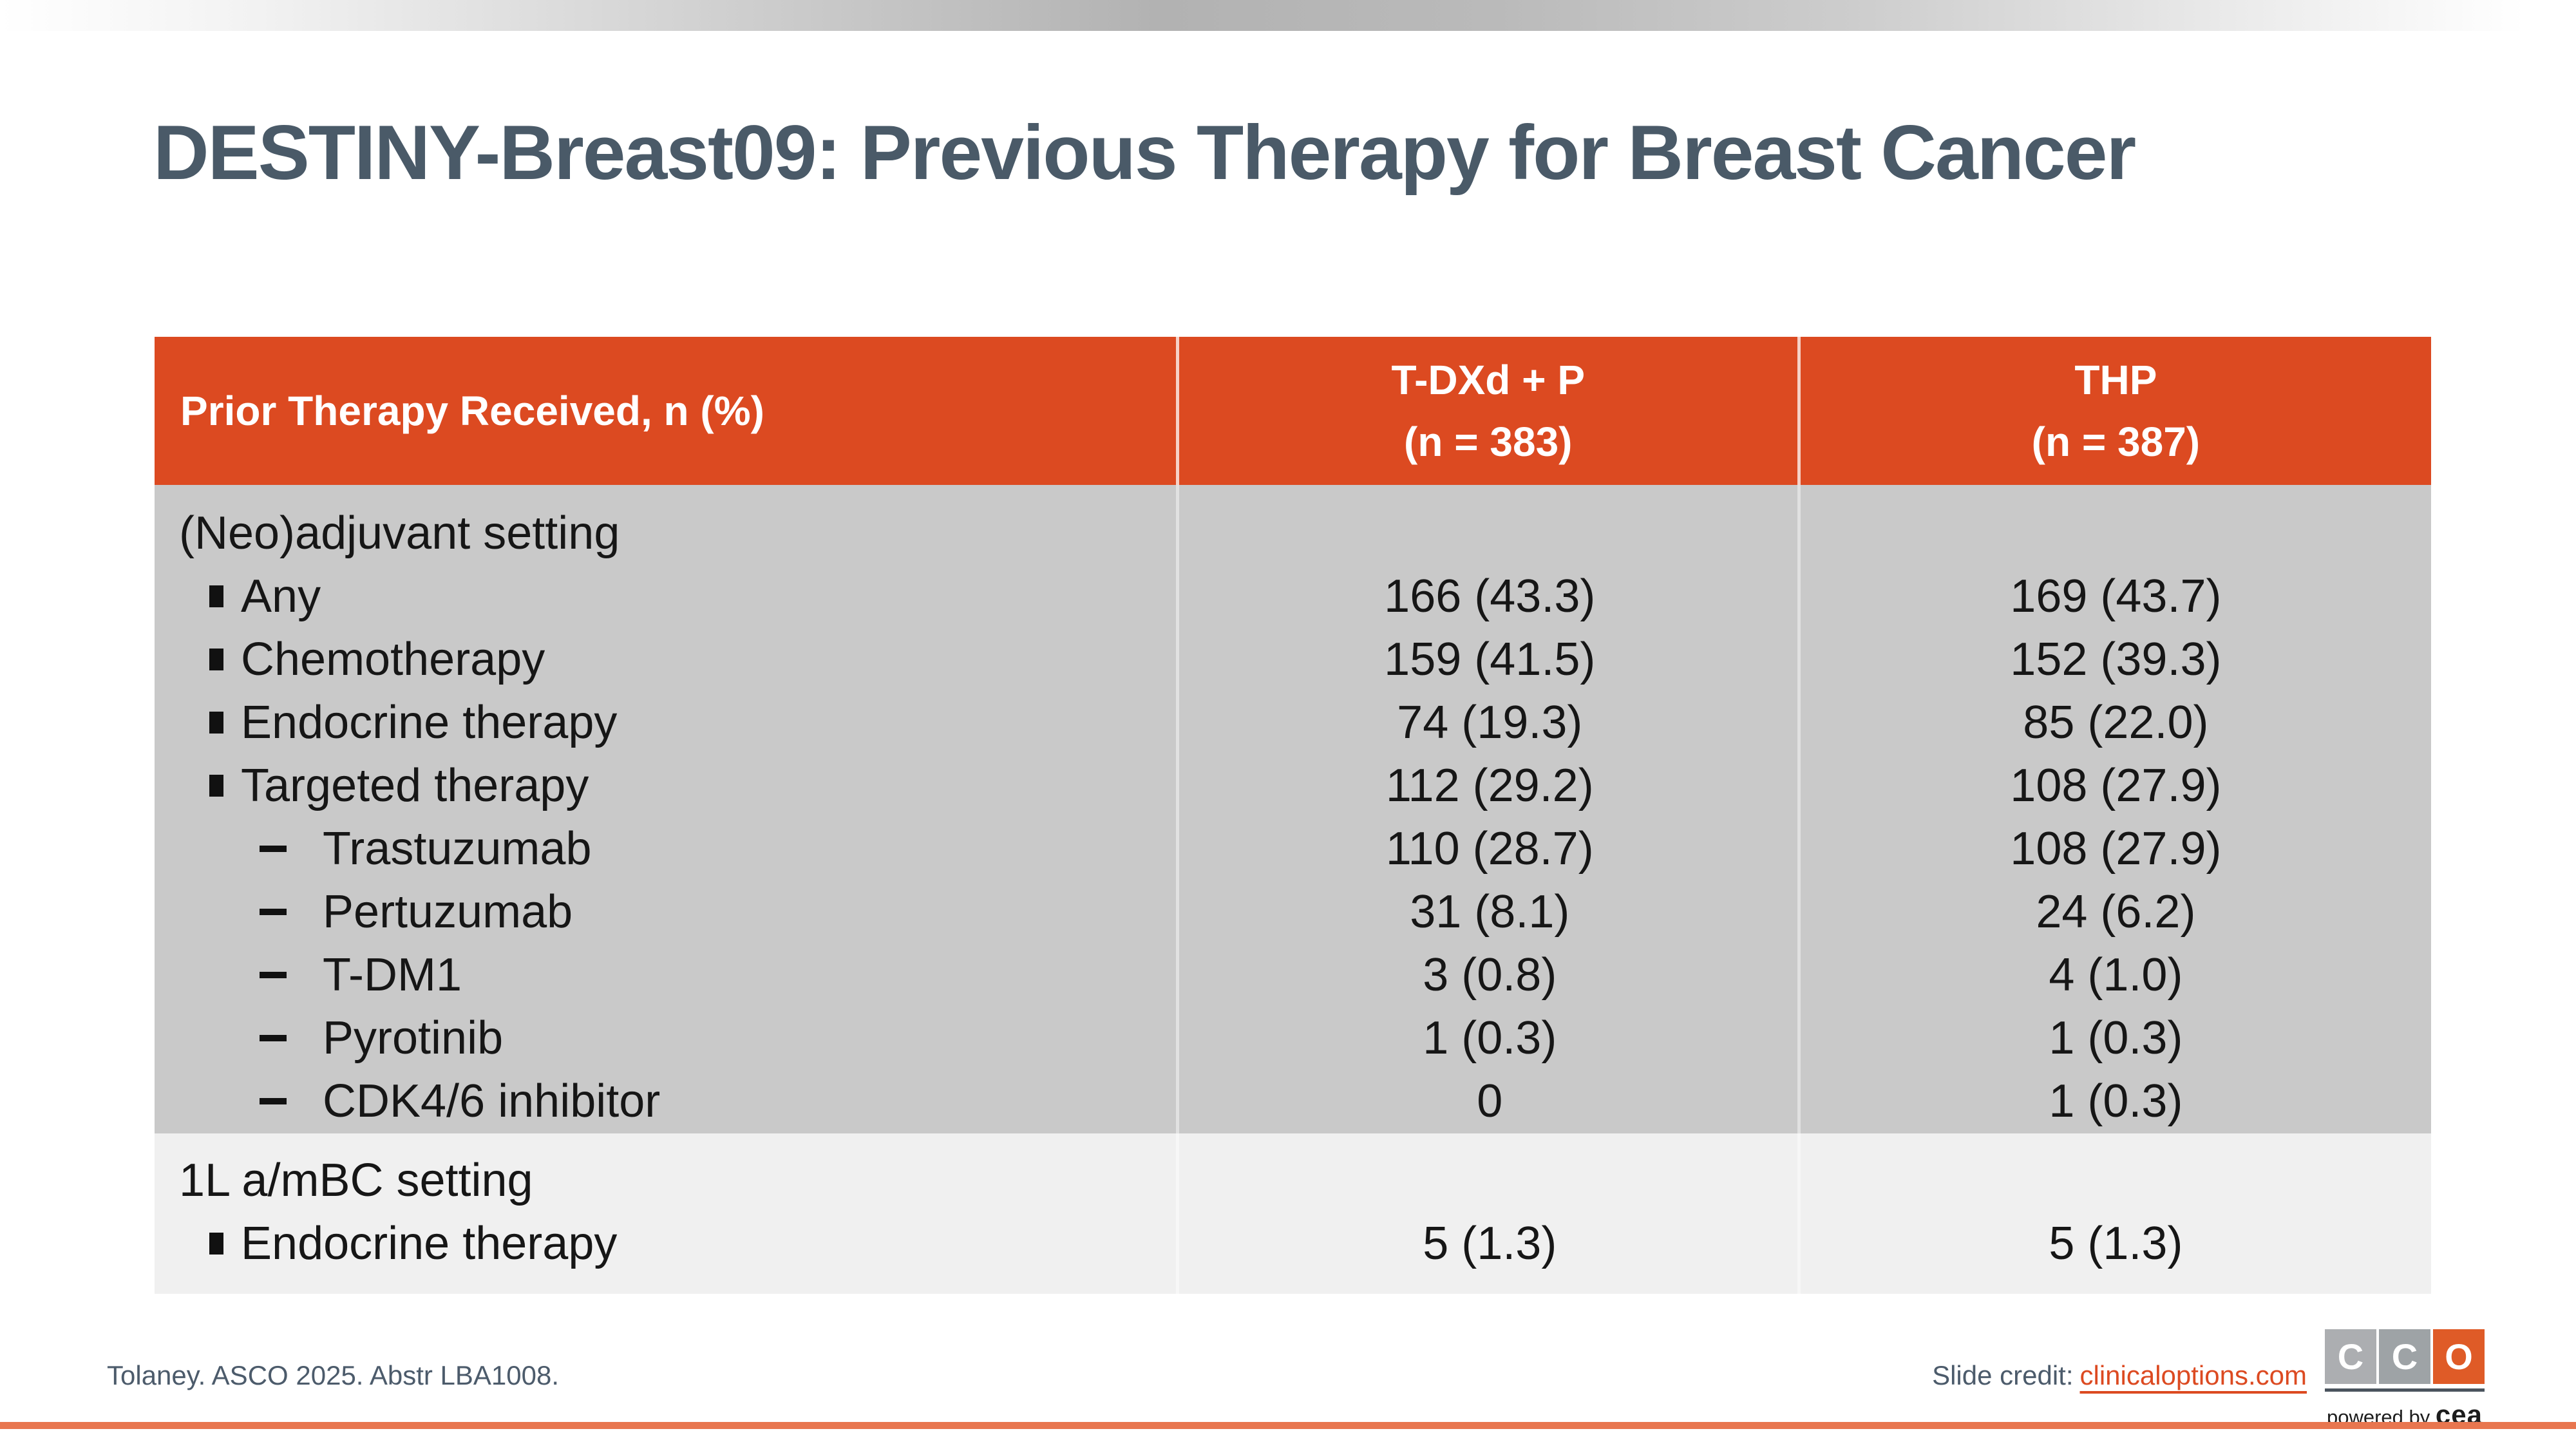 The width and height of the screenshot is (2576, 1449). What do you see at coordinates (448, 912) in the screenshot?
I see `row-label-text: Pertuzumab` at bounding box center [448, 912].